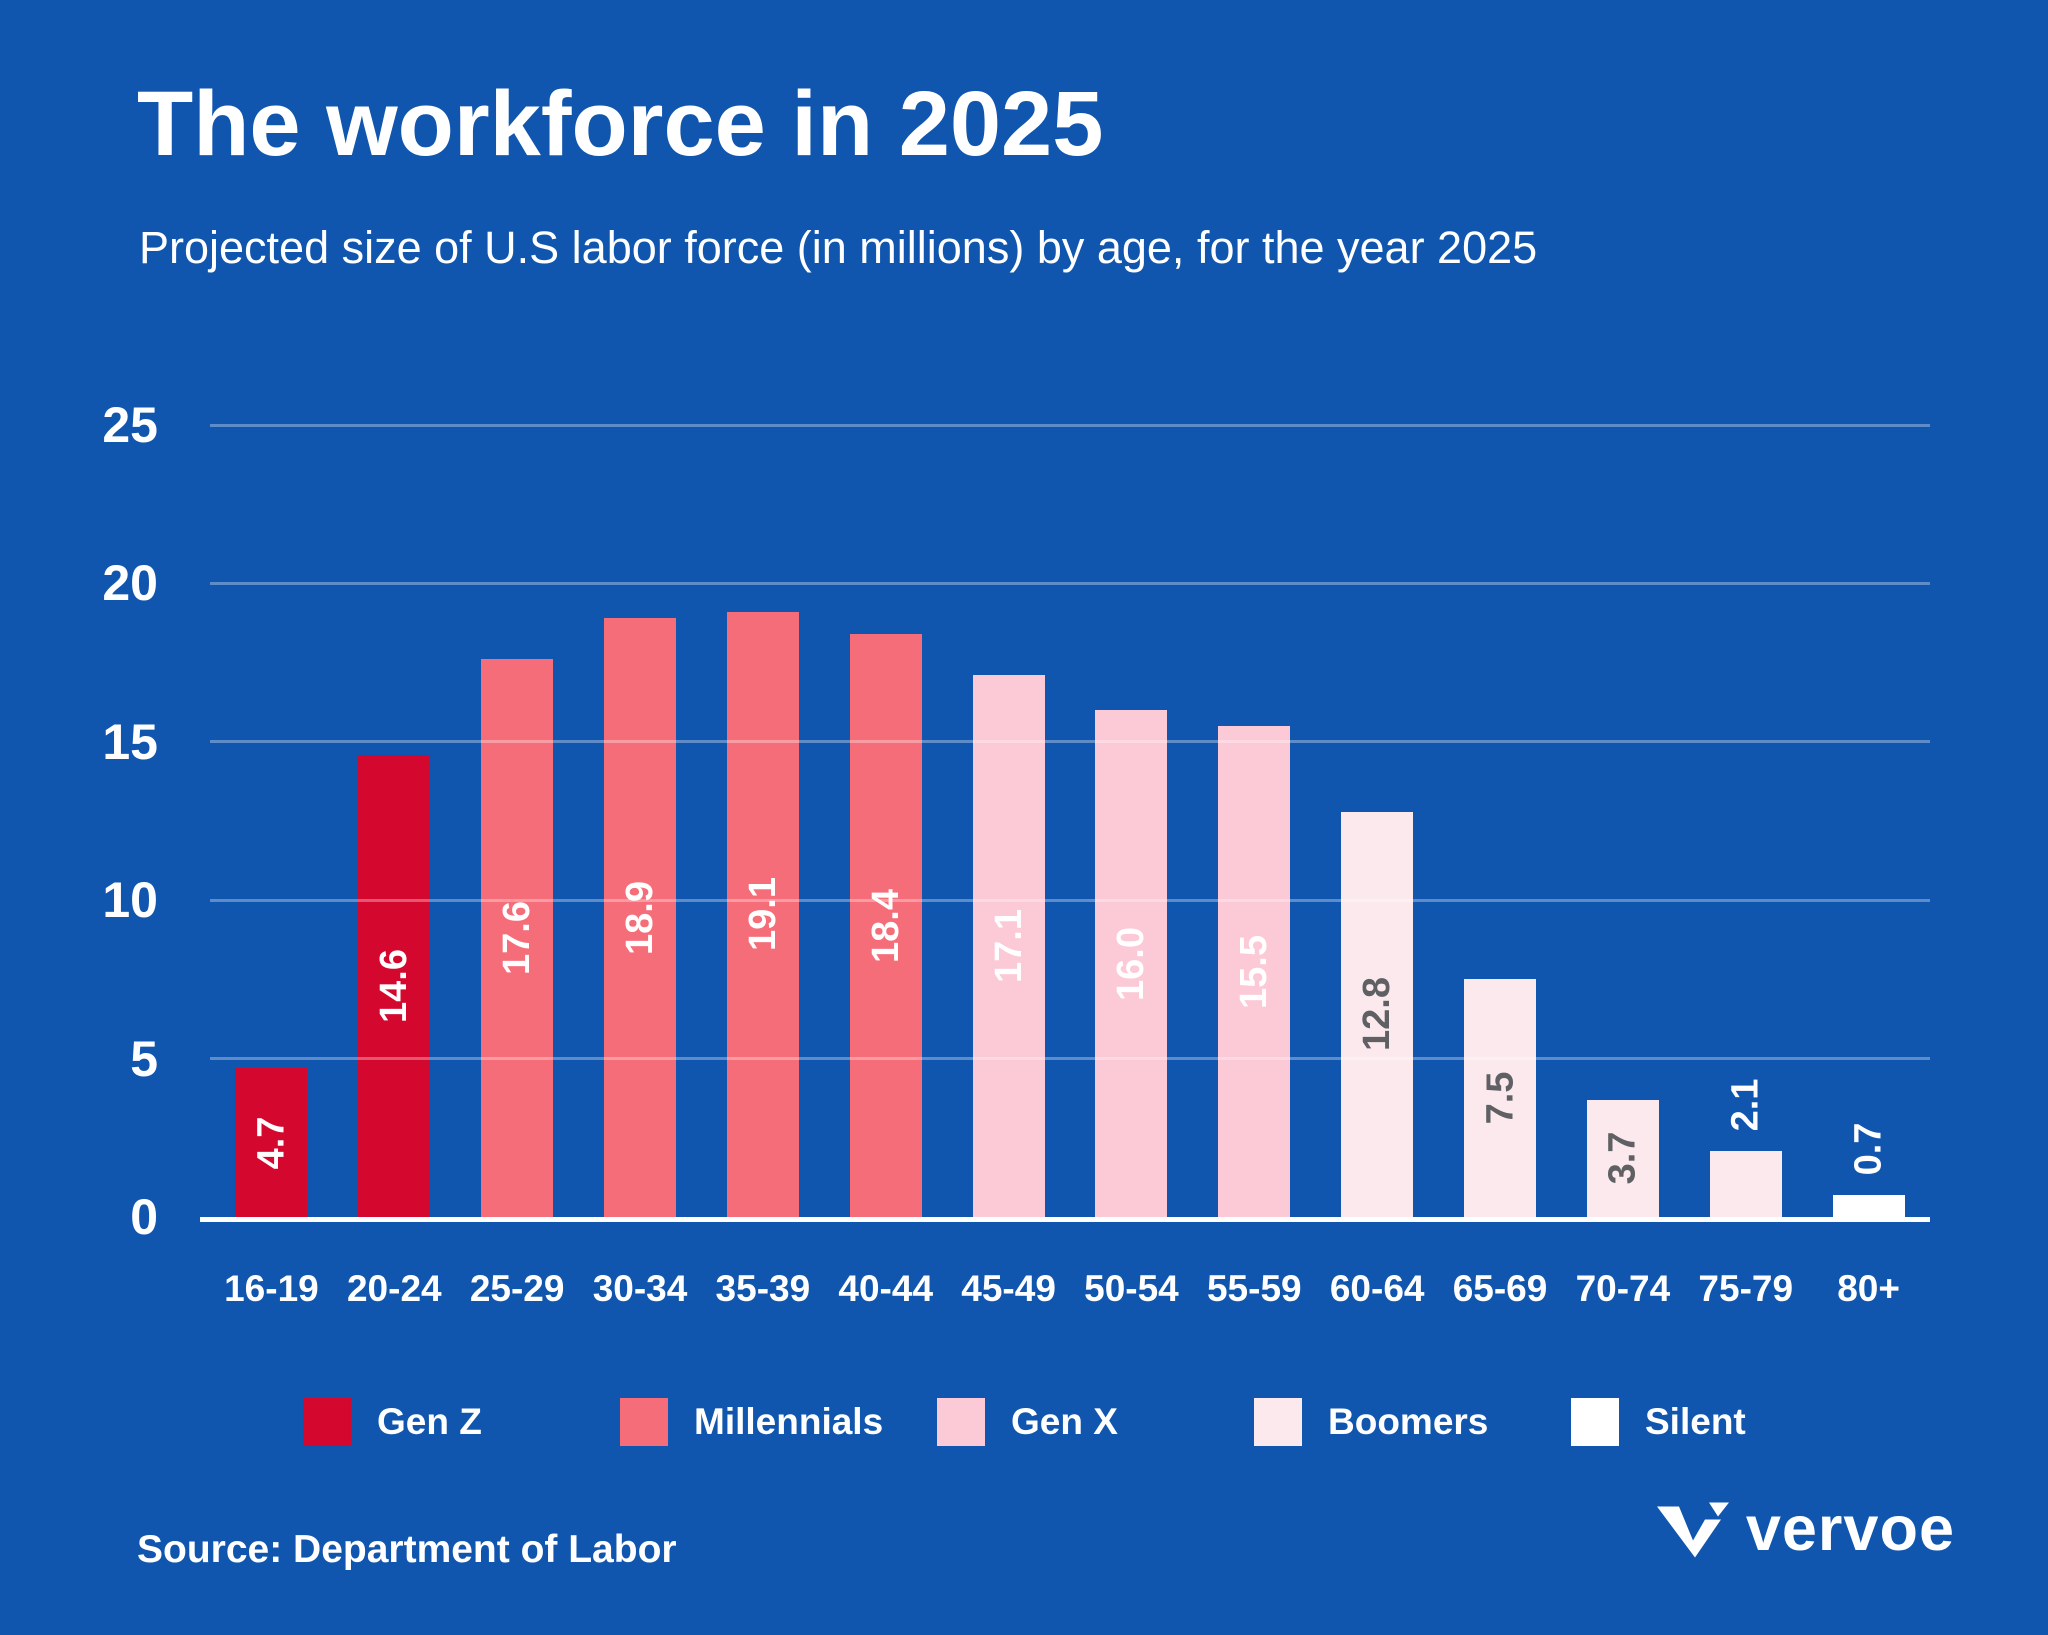 The image size is (2048, 1635). Describe the element at coordinates (1850, 1529) in the screenshot. I see `vervoe-logo-text: vervoe` at that location.